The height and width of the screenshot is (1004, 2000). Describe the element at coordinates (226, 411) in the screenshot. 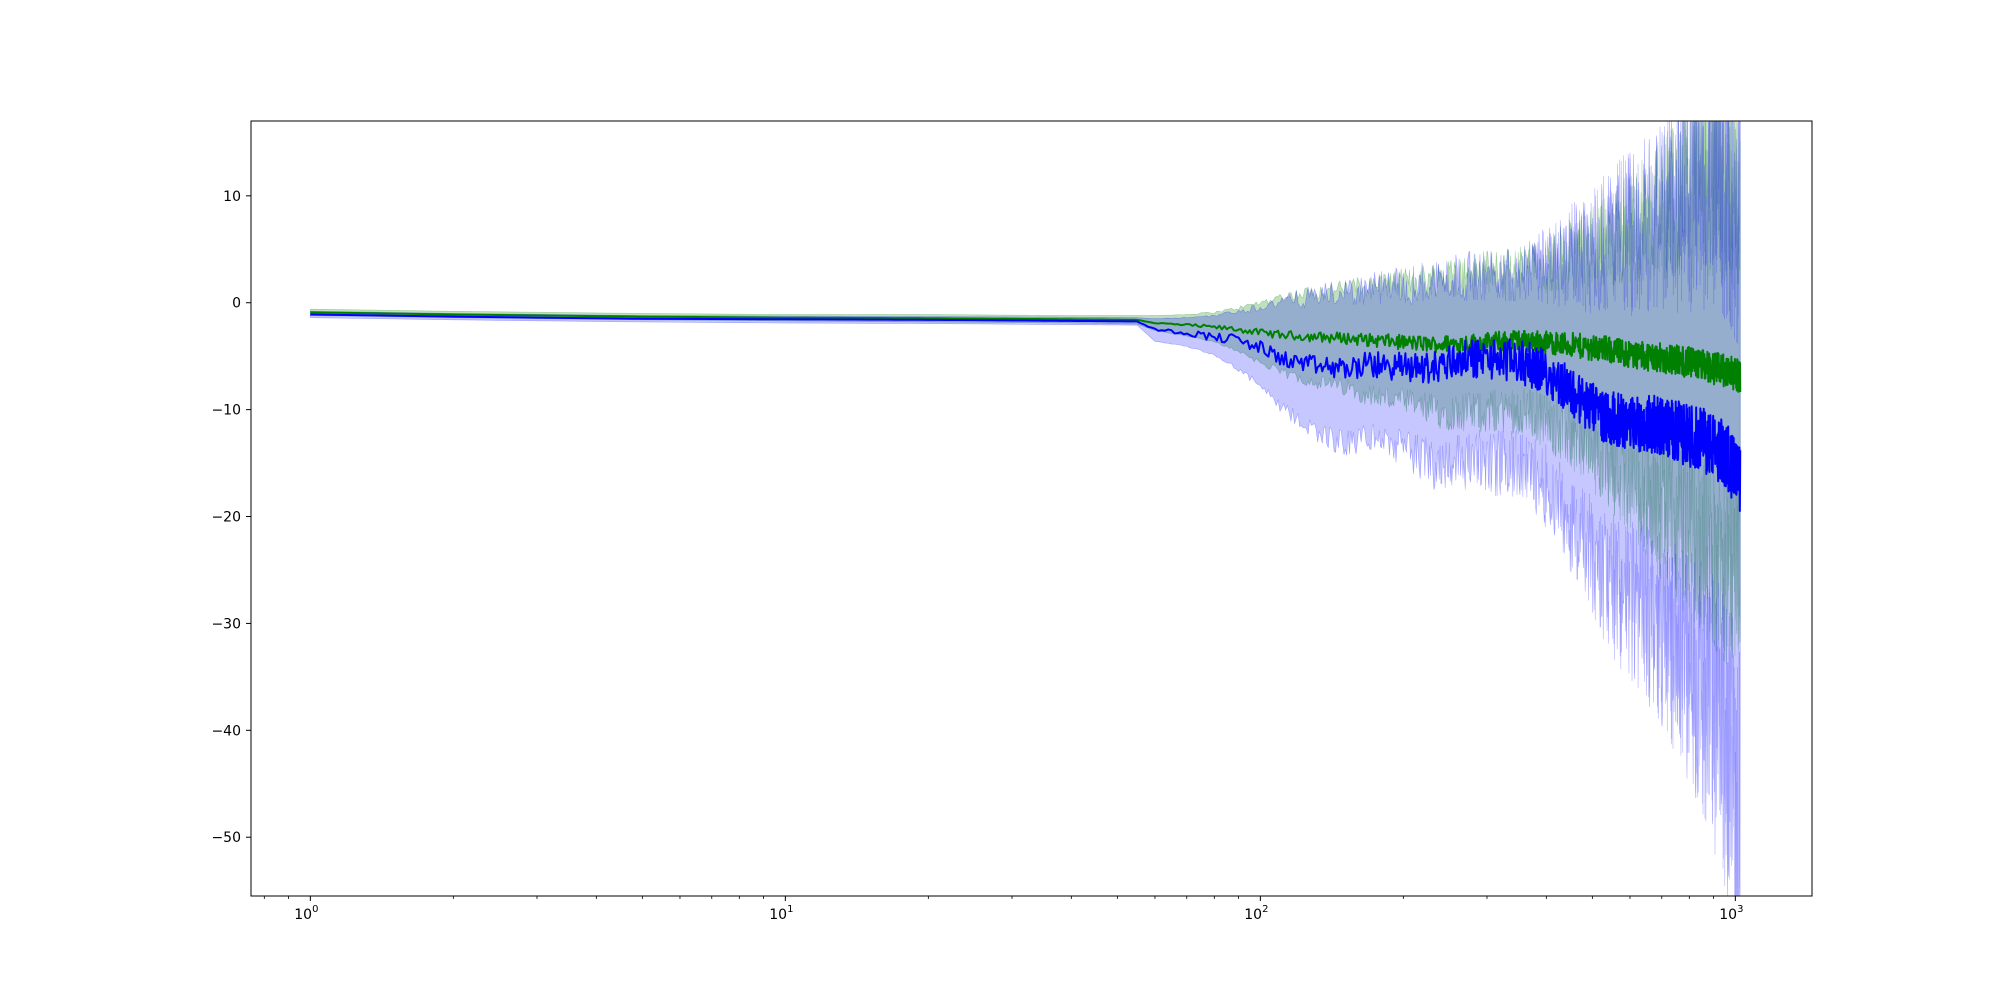

I see `y-tick-label: −10` at that location.